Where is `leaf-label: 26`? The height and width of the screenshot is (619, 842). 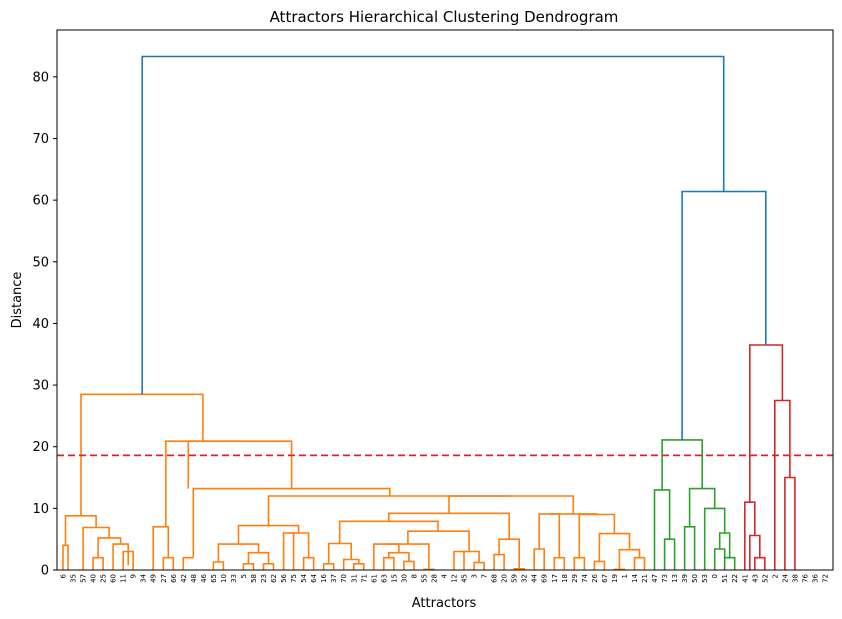
leaf-label: 26 is located at coordinates (595, 577).